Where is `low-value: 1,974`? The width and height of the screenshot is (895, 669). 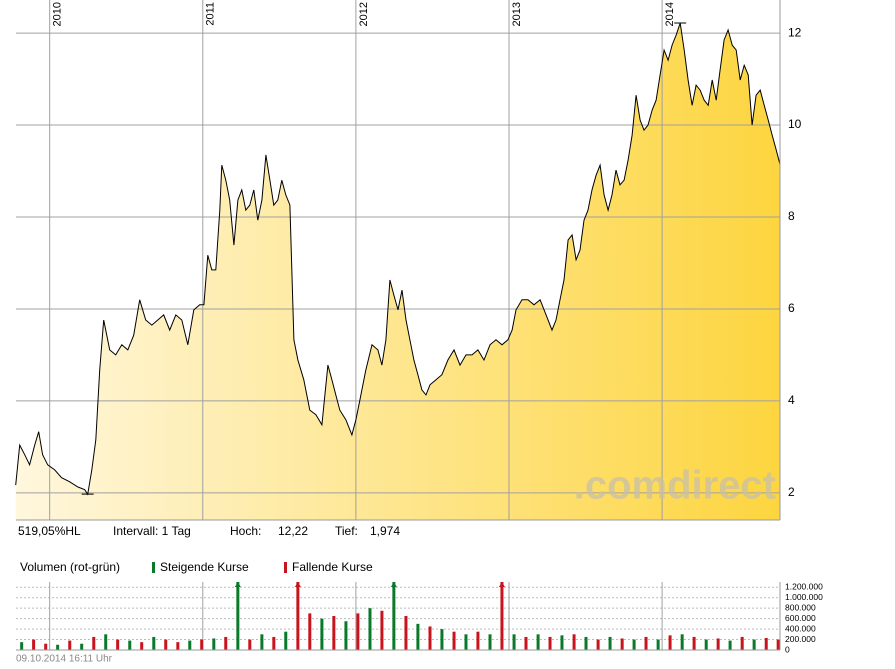 low-value: 1,974 is located at coordinates (385, 531).